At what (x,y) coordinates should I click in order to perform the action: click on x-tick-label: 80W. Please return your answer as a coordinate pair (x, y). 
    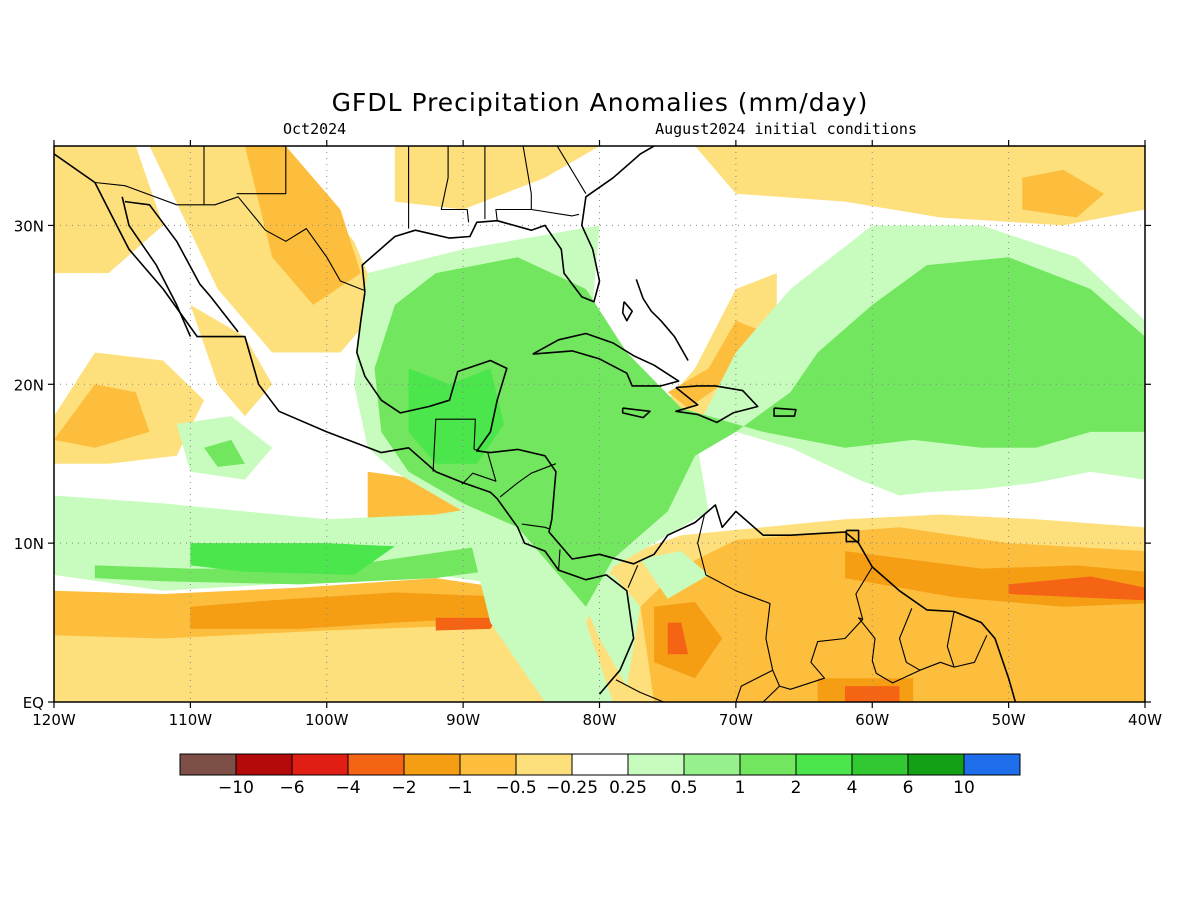
    Looking at the image, I should click on (600, 720).